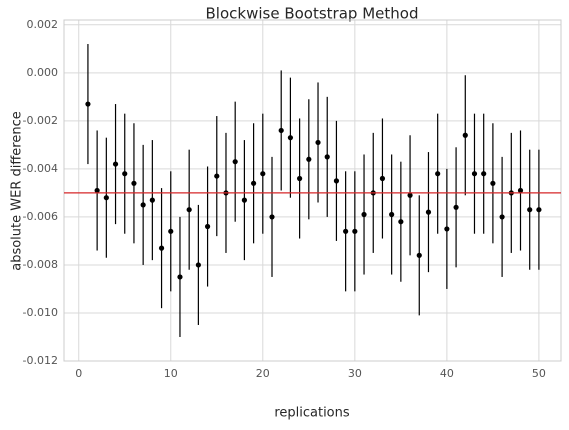 Image resolution: width=569 pixels, height=430 pixels. Describe the element at coordinates (312, 413) in the screenshot. I see `x-axis-label: replications` at that location.